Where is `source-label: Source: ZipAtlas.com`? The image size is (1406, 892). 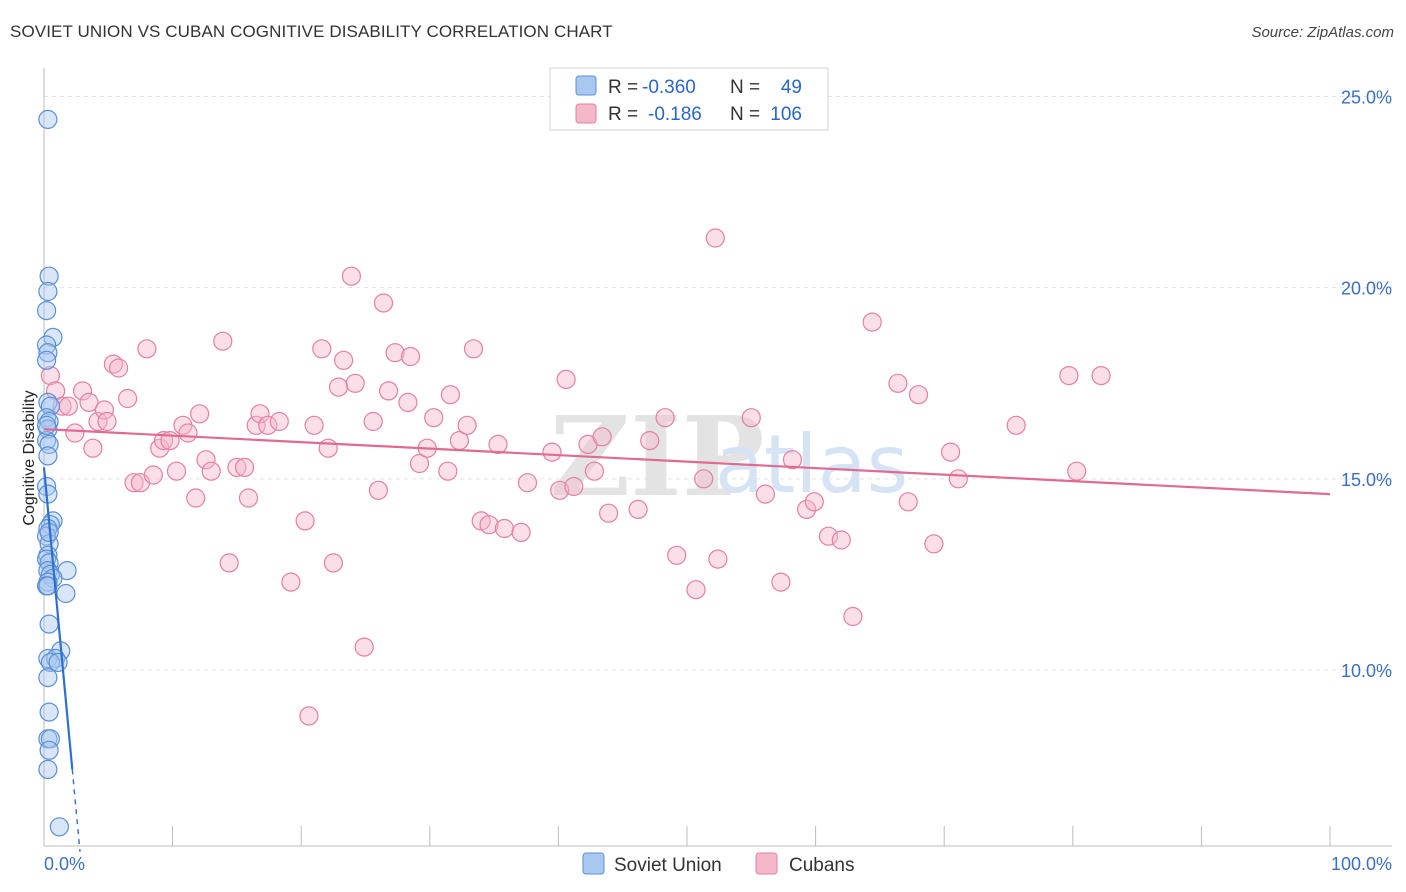 source-label: Source: ZipAtlas.com is located at coordinates (1322, 32).